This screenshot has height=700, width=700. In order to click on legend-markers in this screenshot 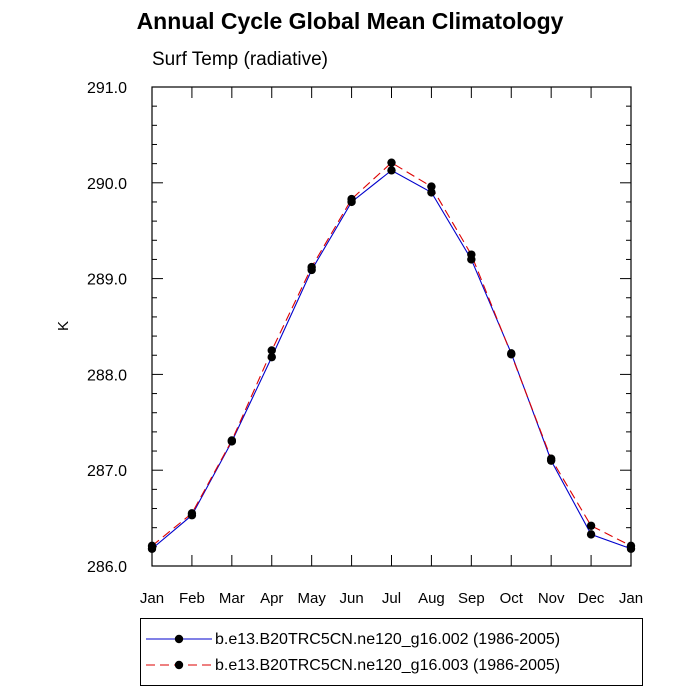, I will do `click(179, 652)`.